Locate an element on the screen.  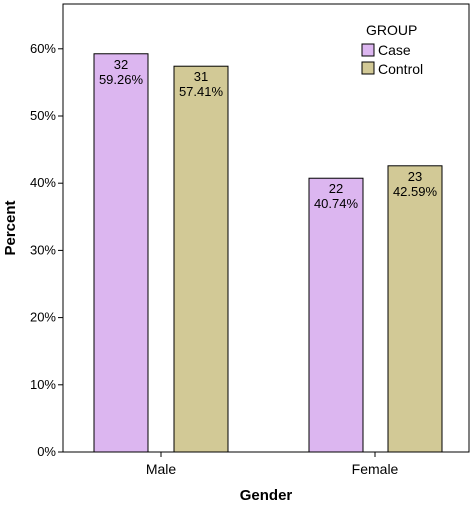
y-tick-label: 60% is located at coordinates (43, 48).